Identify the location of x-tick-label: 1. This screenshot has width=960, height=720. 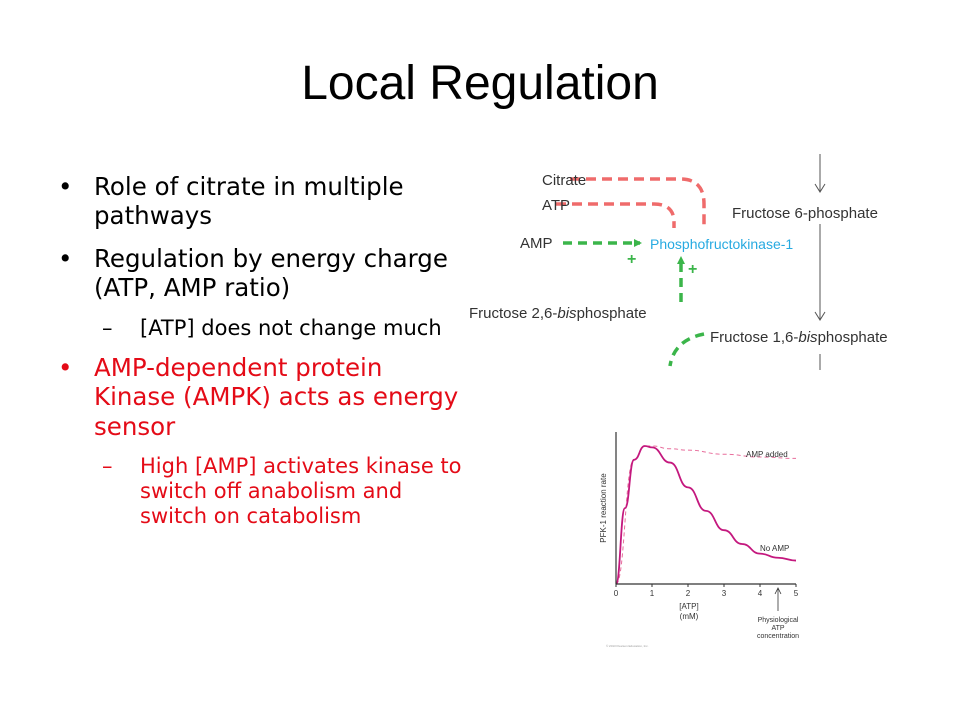
(652, 593).